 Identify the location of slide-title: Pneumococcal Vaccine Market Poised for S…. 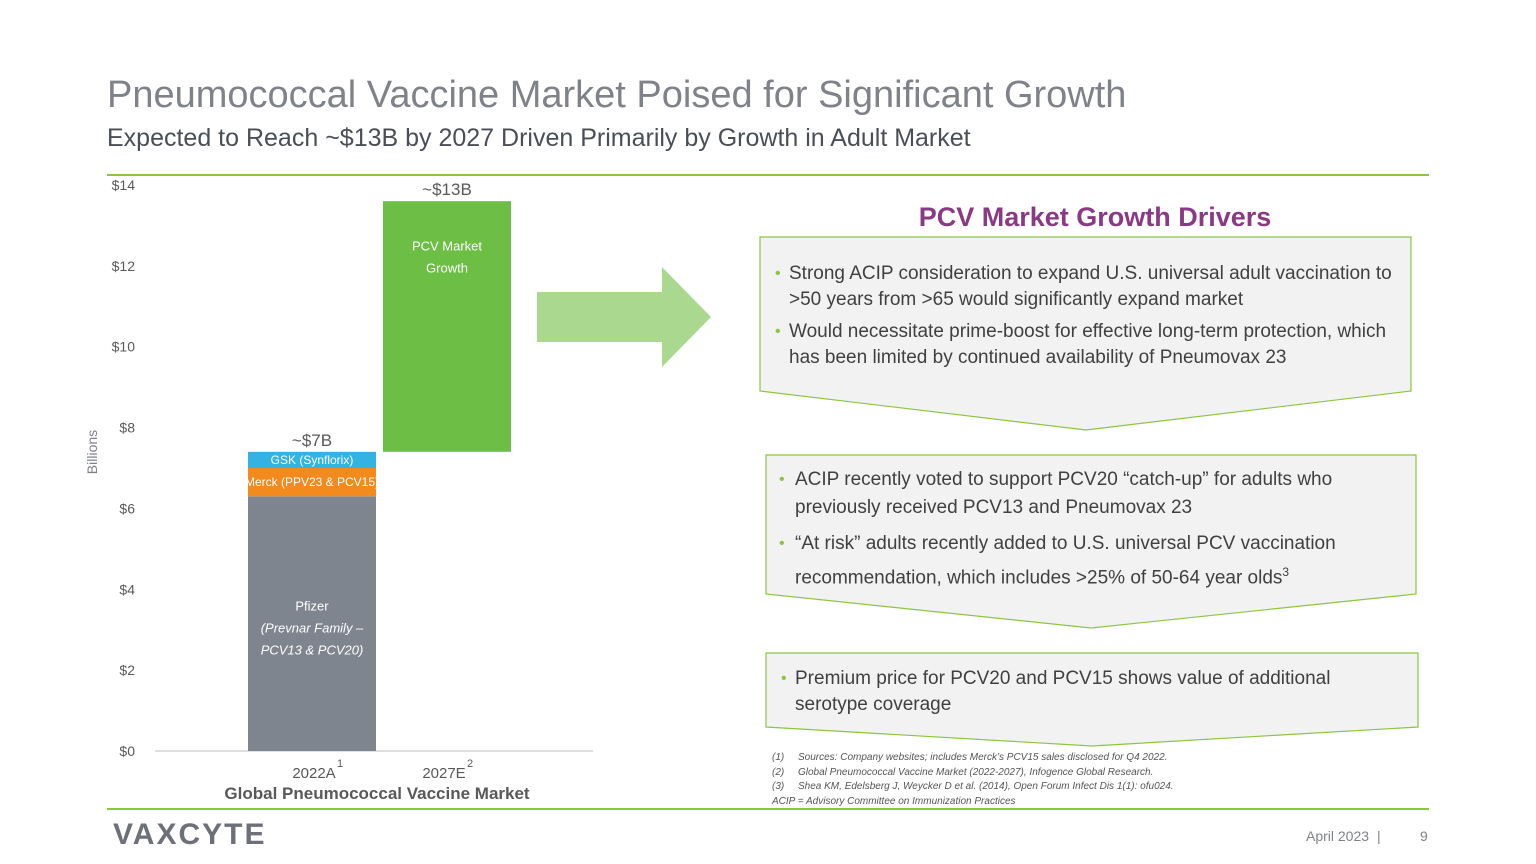
(617, 95).